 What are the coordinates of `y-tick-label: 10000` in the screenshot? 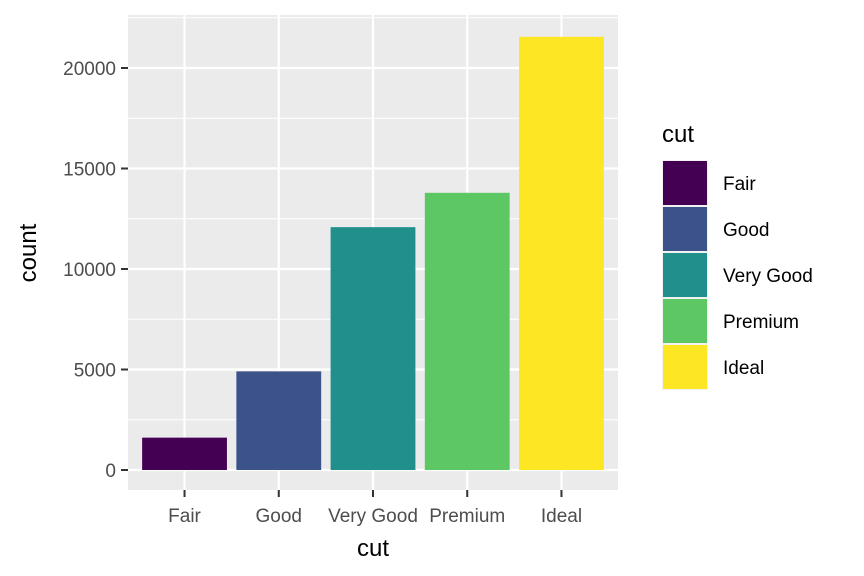 It's located at (89, 270).